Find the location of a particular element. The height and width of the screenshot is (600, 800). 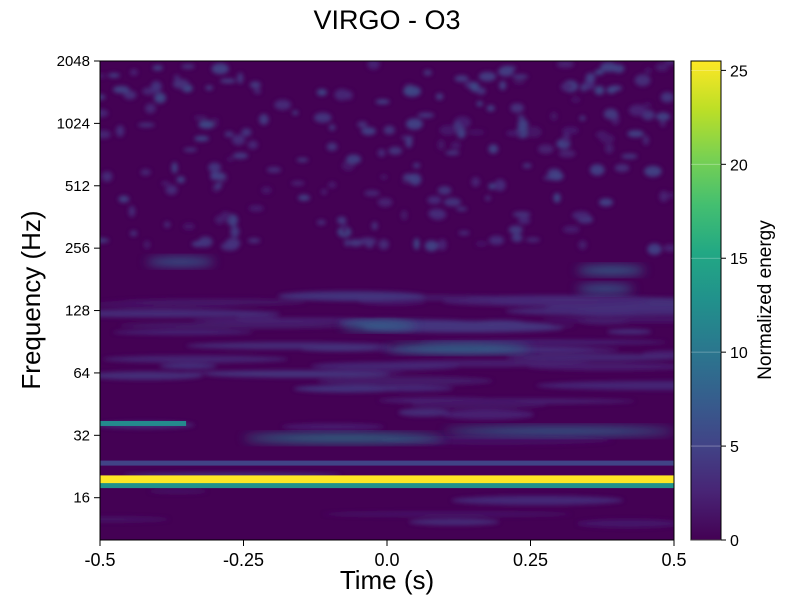

colorbar: 0 5 10 15 20 25 Normalized energy is located at coordinates (733, 305).